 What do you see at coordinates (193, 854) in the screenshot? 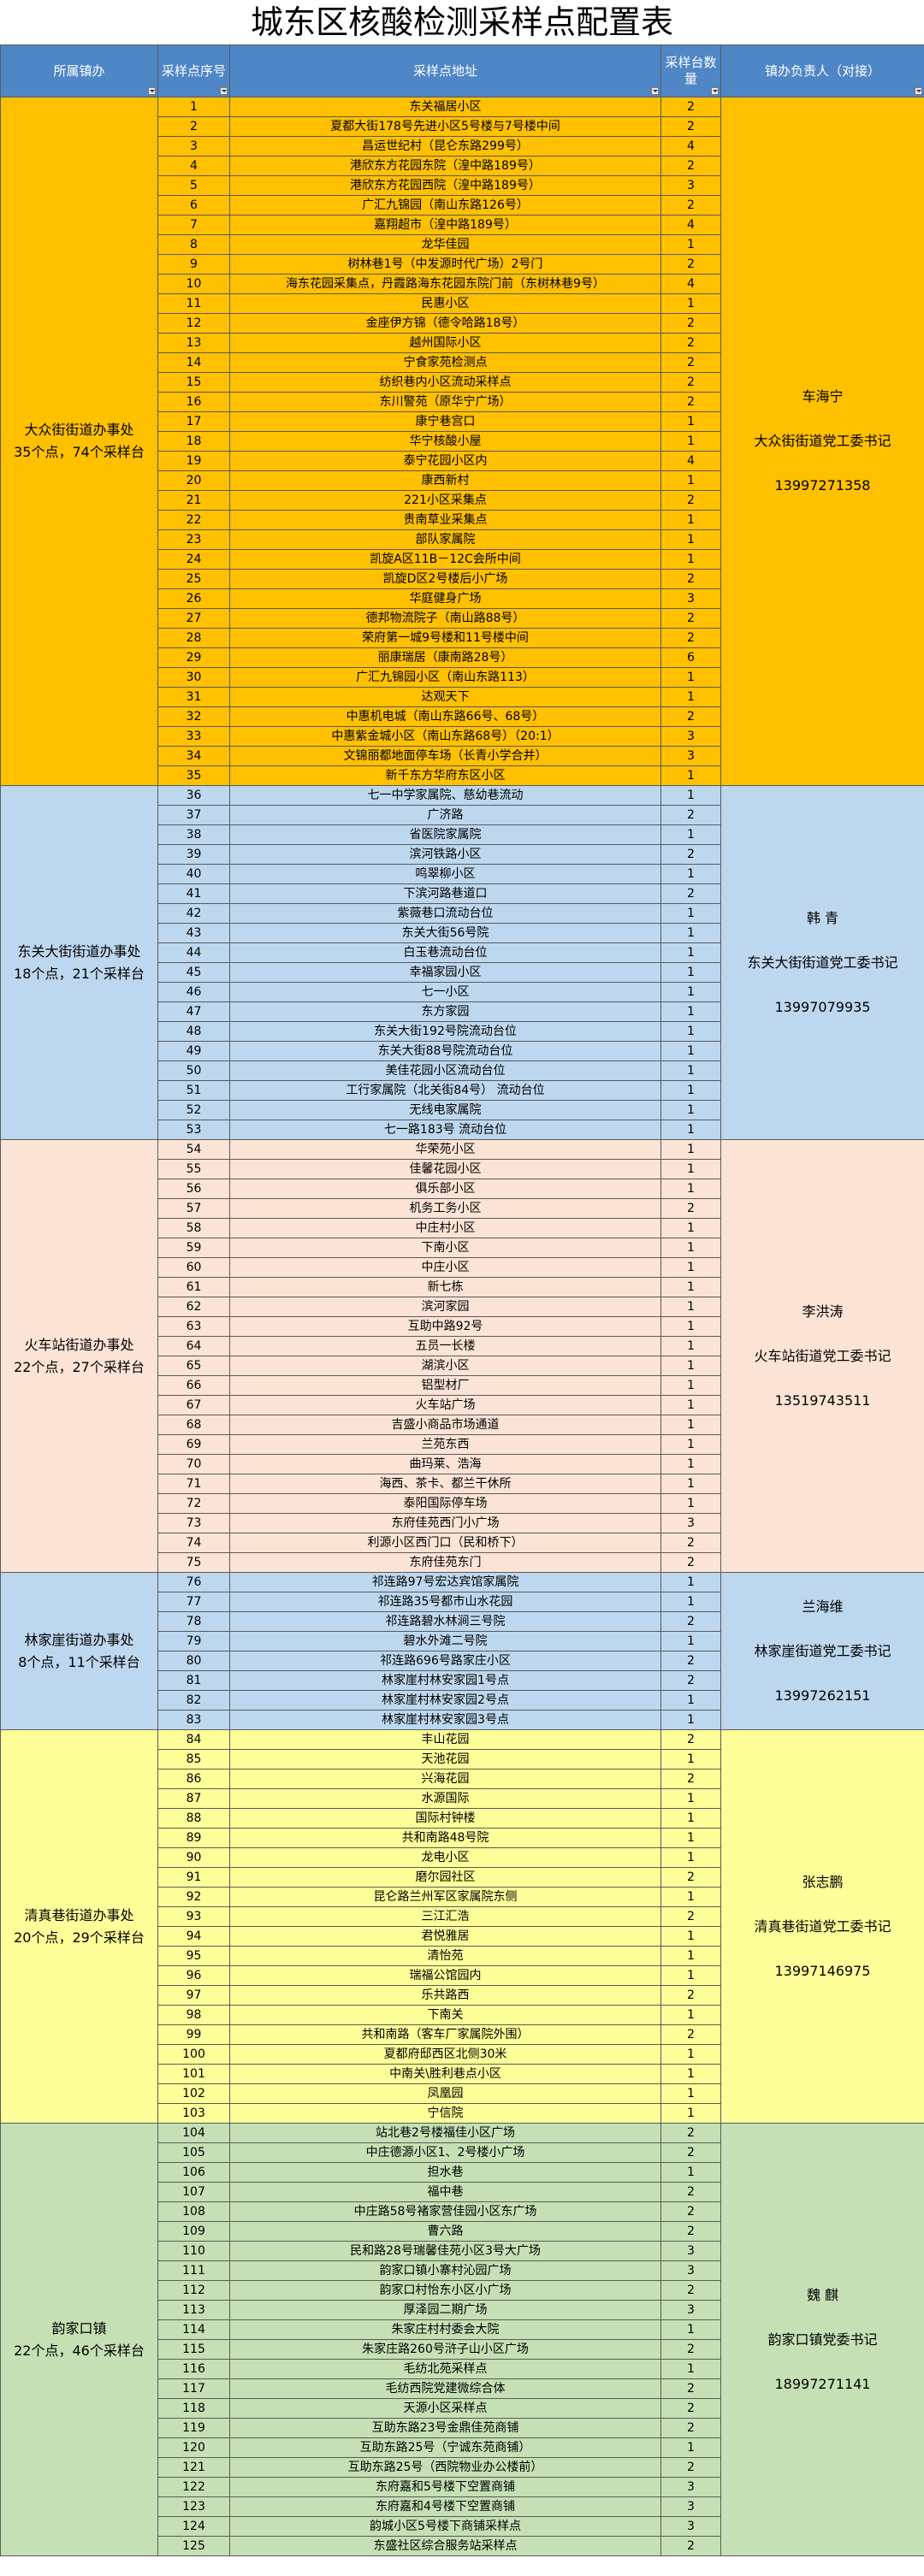
I see `seq-cell: 39` at bounding box center [193, 854].